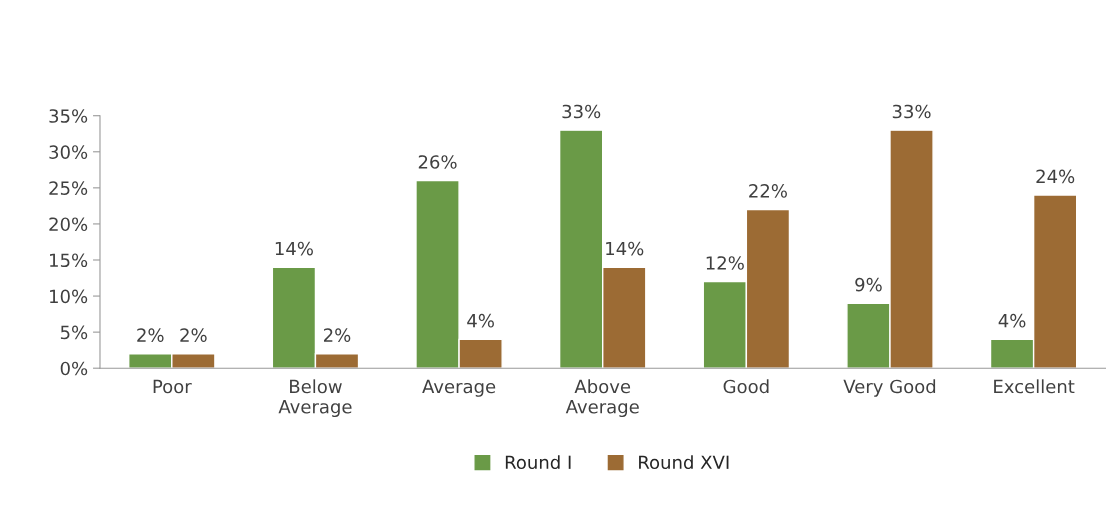 The height and width of the screenshot is (526, 1111). What do you see at coordinates (68, 188) in the screenshot?
I see `y-tick-label: 25%` at bounding box center [68, 188].